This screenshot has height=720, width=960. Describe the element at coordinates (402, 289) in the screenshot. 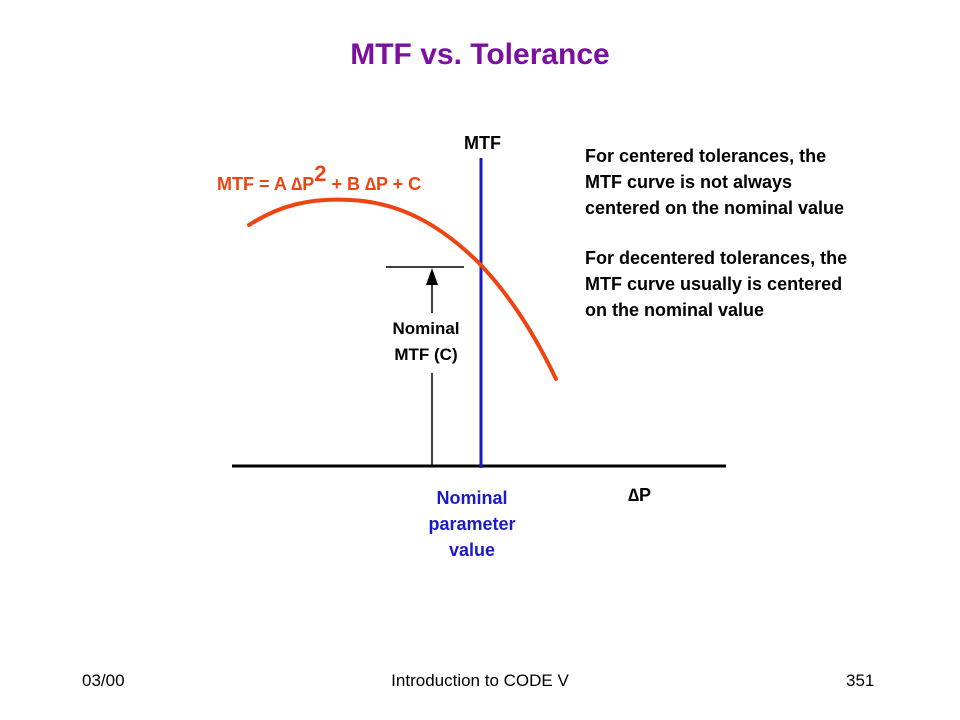

I see `mtf-curve` at that location.